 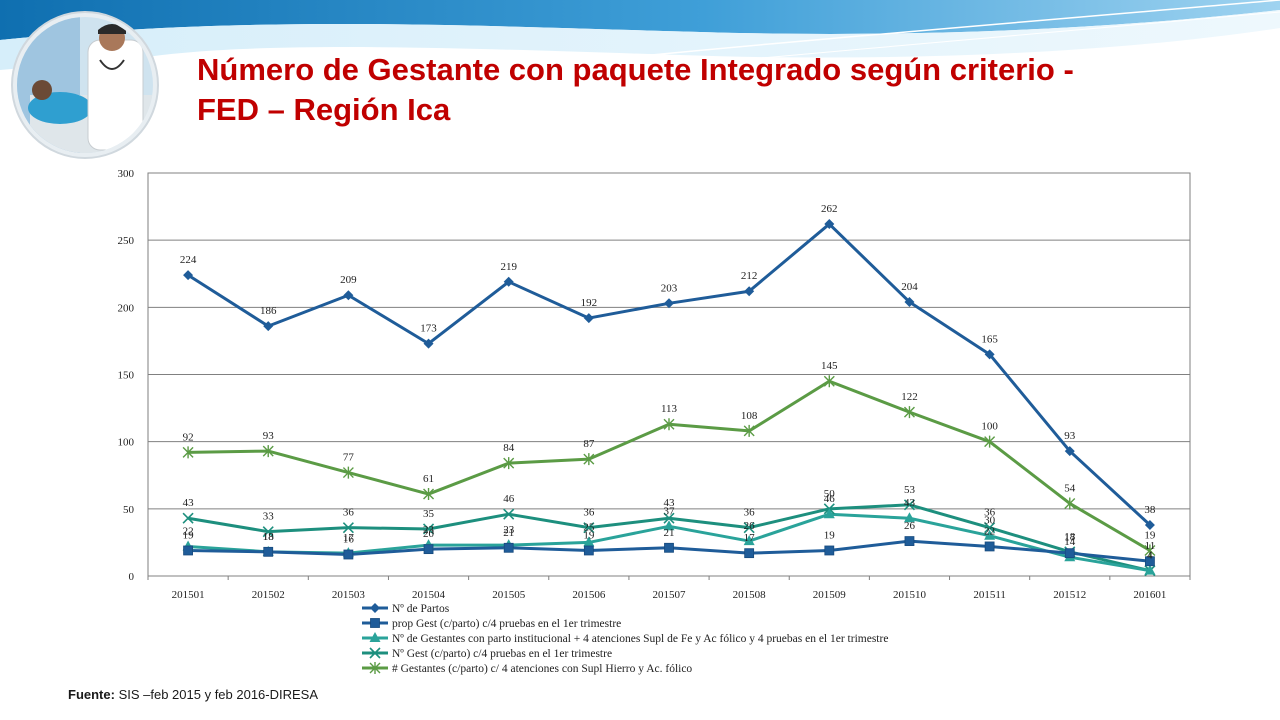 What do you see at coordinates (349, 458) in the screenshot?
I see `data-label-s5: 77` at bounding box center [349, 458].